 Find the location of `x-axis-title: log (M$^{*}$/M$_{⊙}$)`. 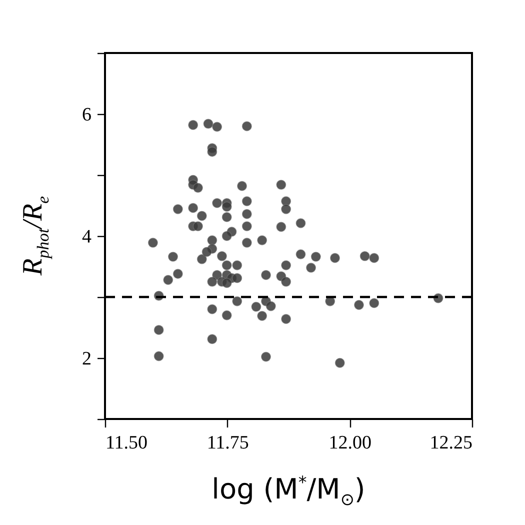

x-axis-title: log (M$^{*}$/M$_{⊙}$) is located at coordinates (288, 490).